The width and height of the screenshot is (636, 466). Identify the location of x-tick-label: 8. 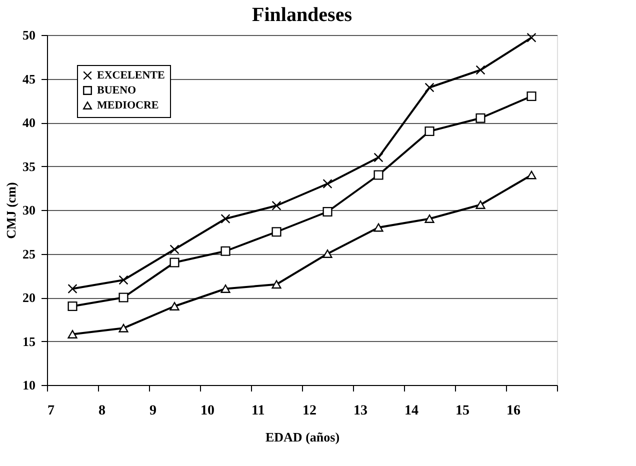
(102, 411).